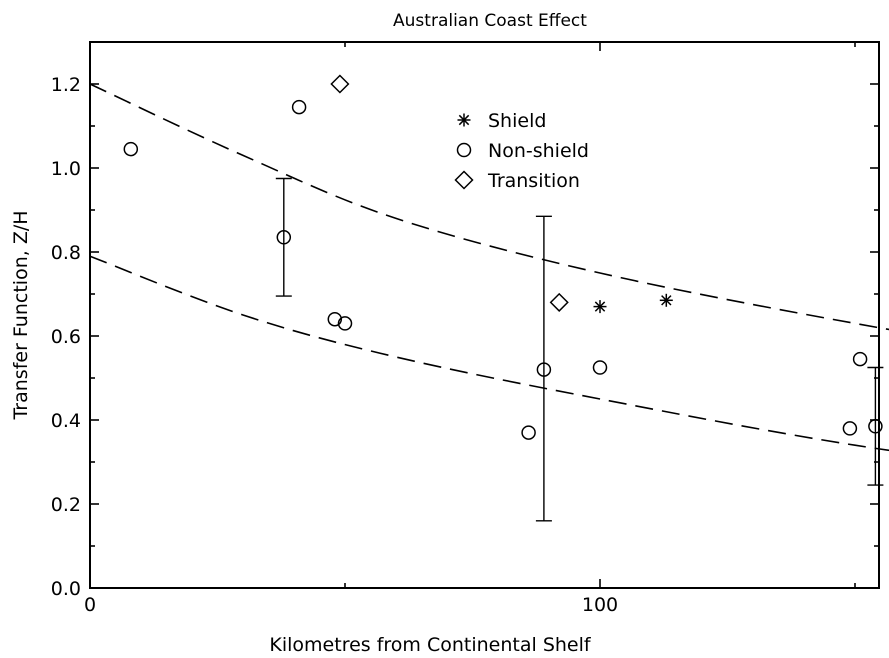 The image size is (889, 658). What do you see at coordinates (430, 645) in the screenshot?
I see `x-axis-label: Kilometres from Continental Shelf` at bounding box center [430, 645].